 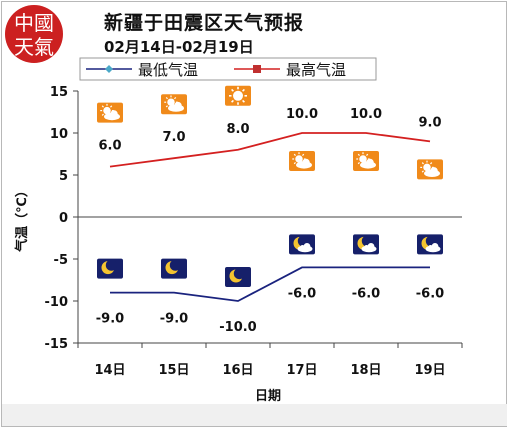 I want to click on svg-text: 天氣, so click(x=34, y=47).